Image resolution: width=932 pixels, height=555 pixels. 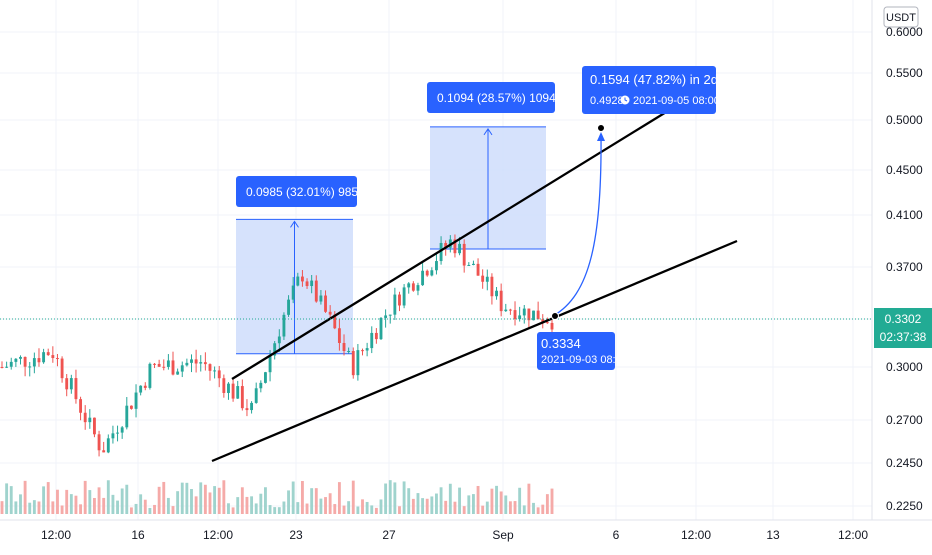 I want to click on y-tick-label: 0.6000, so click(x=904, y=32).